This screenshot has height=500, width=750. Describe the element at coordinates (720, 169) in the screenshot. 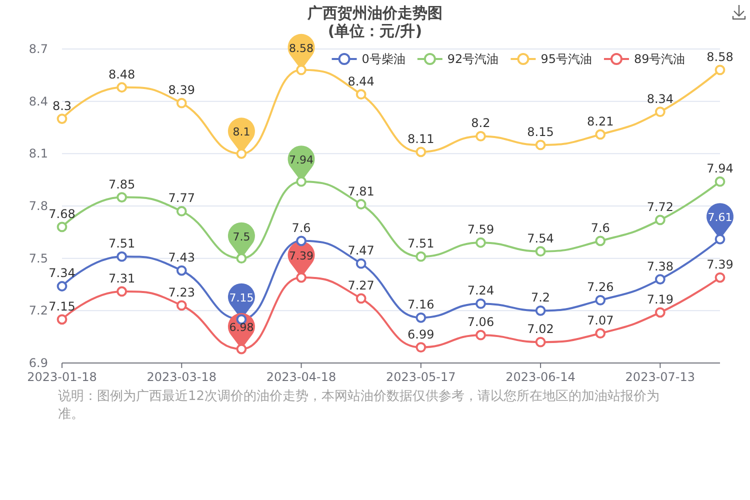

I see `data-label: 7.94` at that location.